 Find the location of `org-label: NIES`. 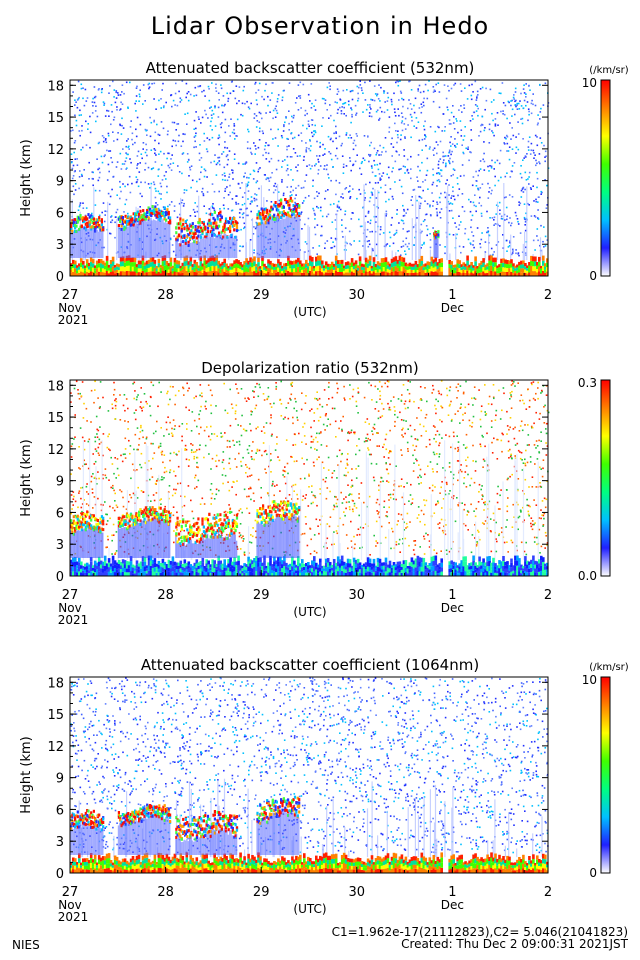

org-label: NIES is located at coordinates (26, 945).